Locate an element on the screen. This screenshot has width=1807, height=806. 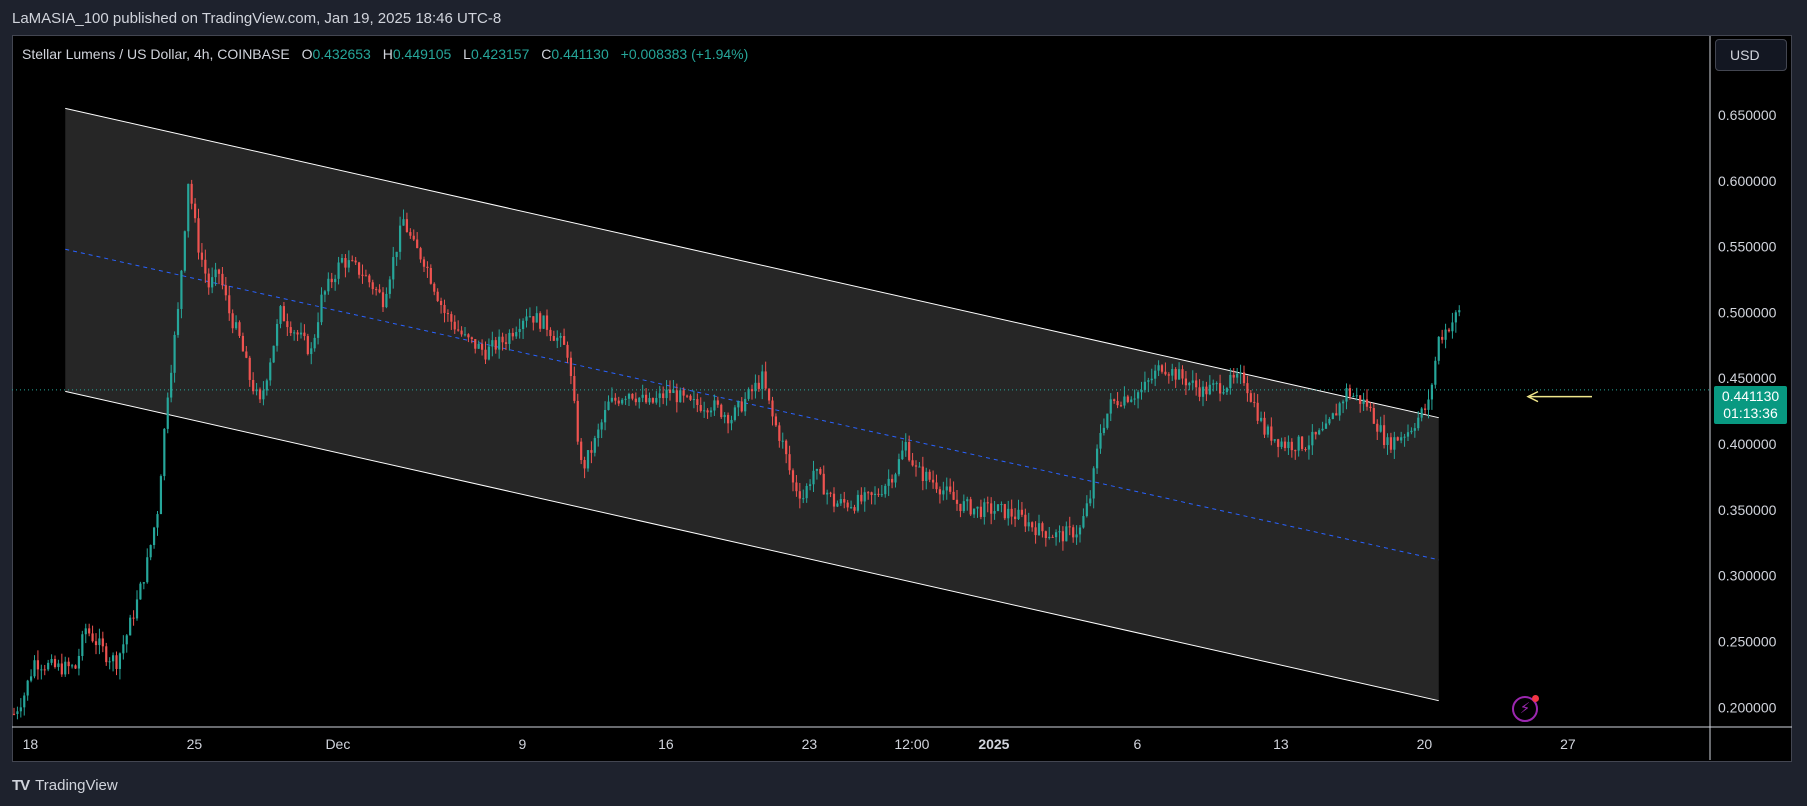
low-value: 0.423157 is located at coordinates (500, 54).